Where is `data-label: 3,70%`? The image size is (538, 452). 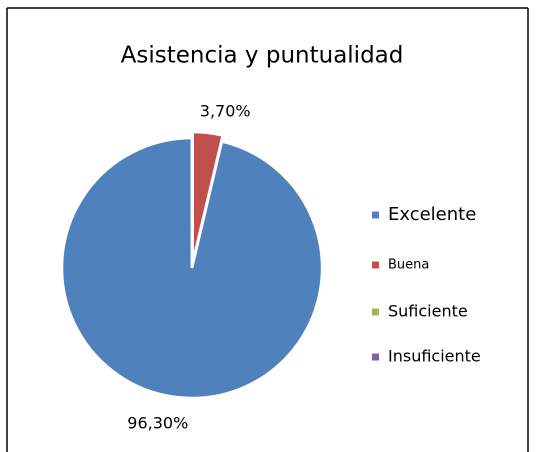
data-label: 3,70% is located at coordinates (225, 111).